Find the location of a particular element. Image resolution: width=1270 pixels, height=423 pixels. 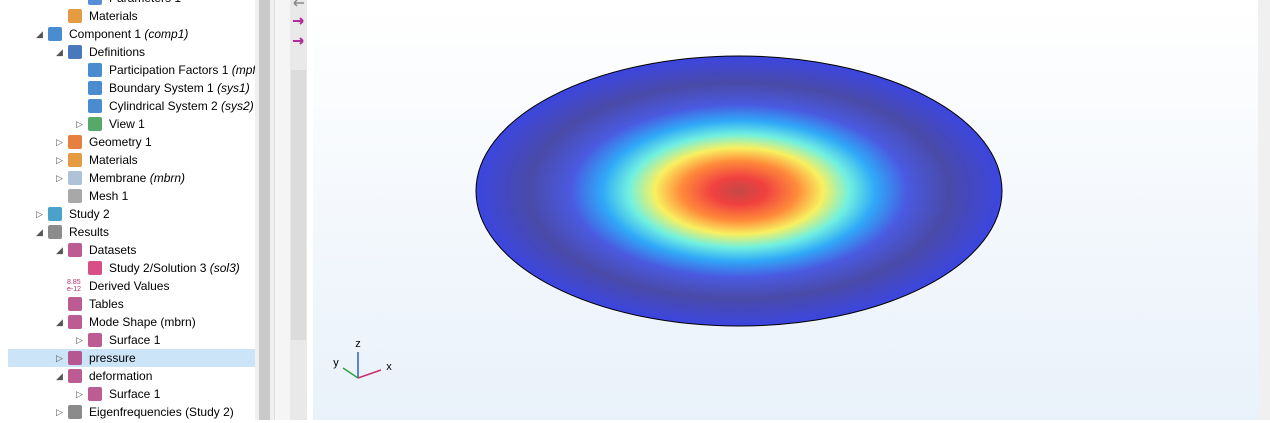

scroll-thumb is located at coordinates (264, 210).